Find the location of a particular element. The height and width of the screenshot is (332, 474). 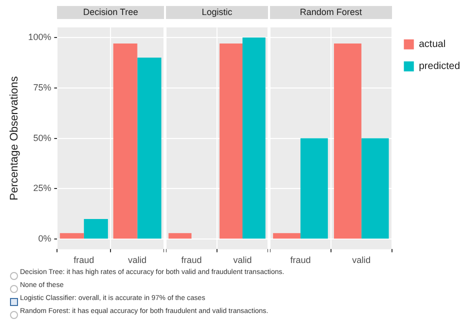

y-tick-label: 75% is located at coordinates (42, 87).